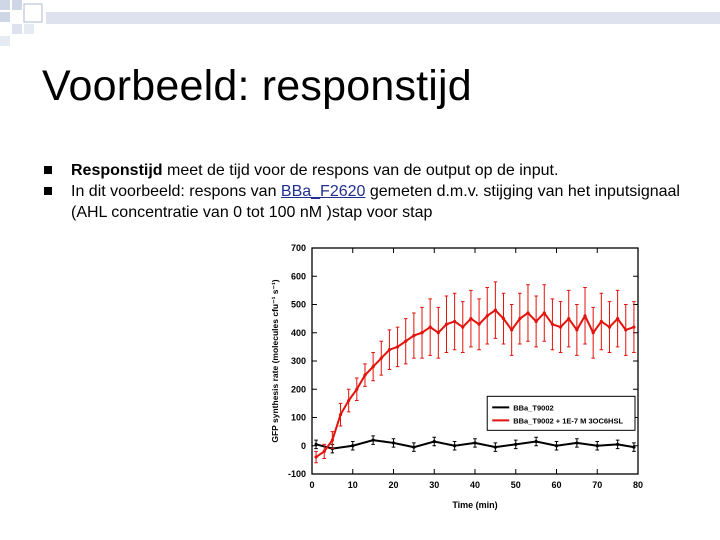 Image resolution: width=720 pixels, height=540 pixels. I want to click on x-tick-label: 80, so click(638, 485).